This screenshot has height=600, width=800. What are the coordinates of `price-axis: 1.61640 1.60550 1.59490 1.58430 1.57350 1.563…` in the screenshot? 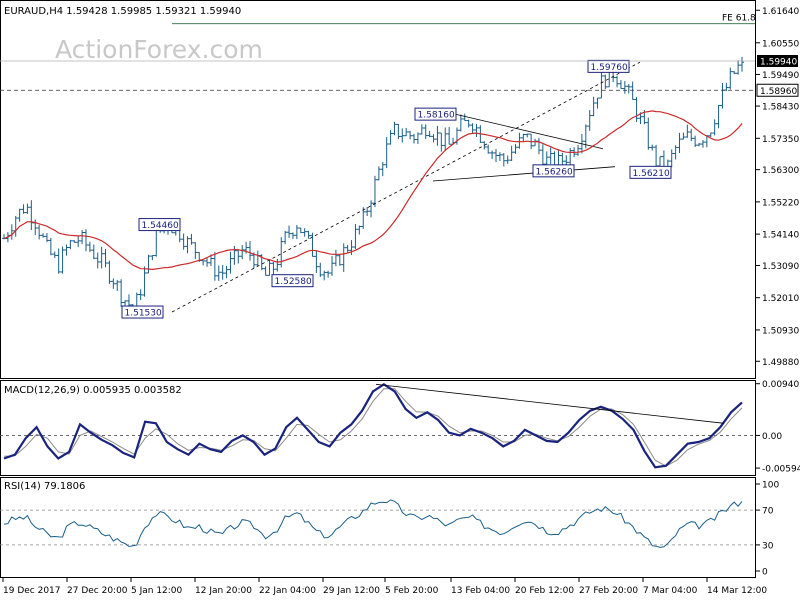 It's located at (777, 187).